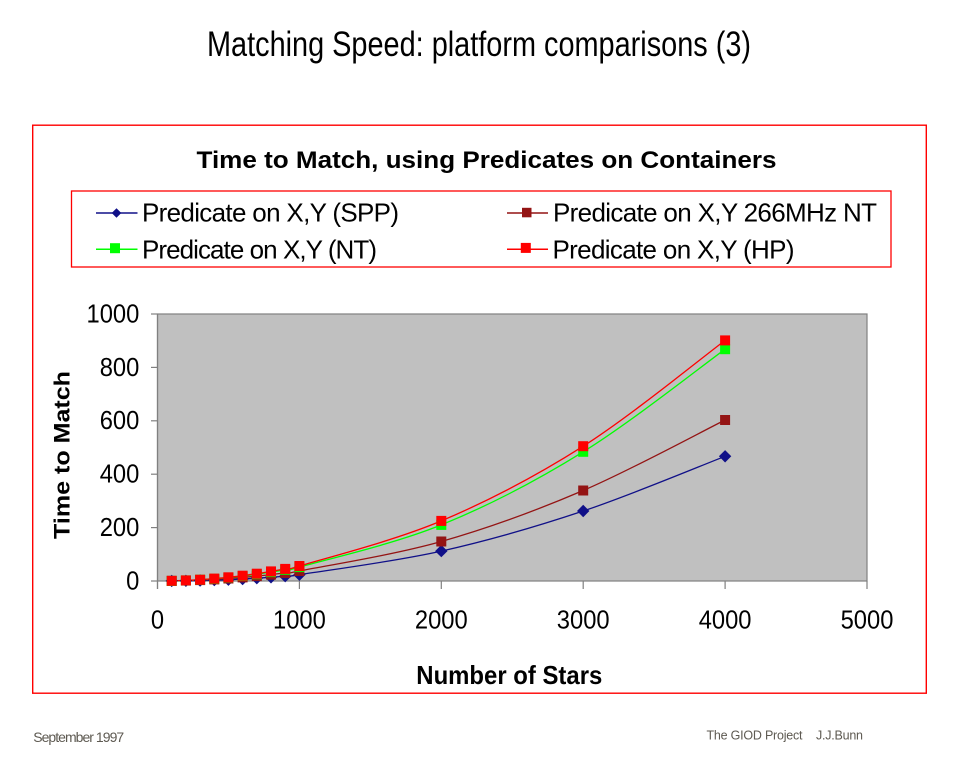 The width and height of the screenshot is (960, 773). What do you see at coordinates (120, 420) in the screenshot?
I see `svg-text: 600` at bounding box center [120, 420].